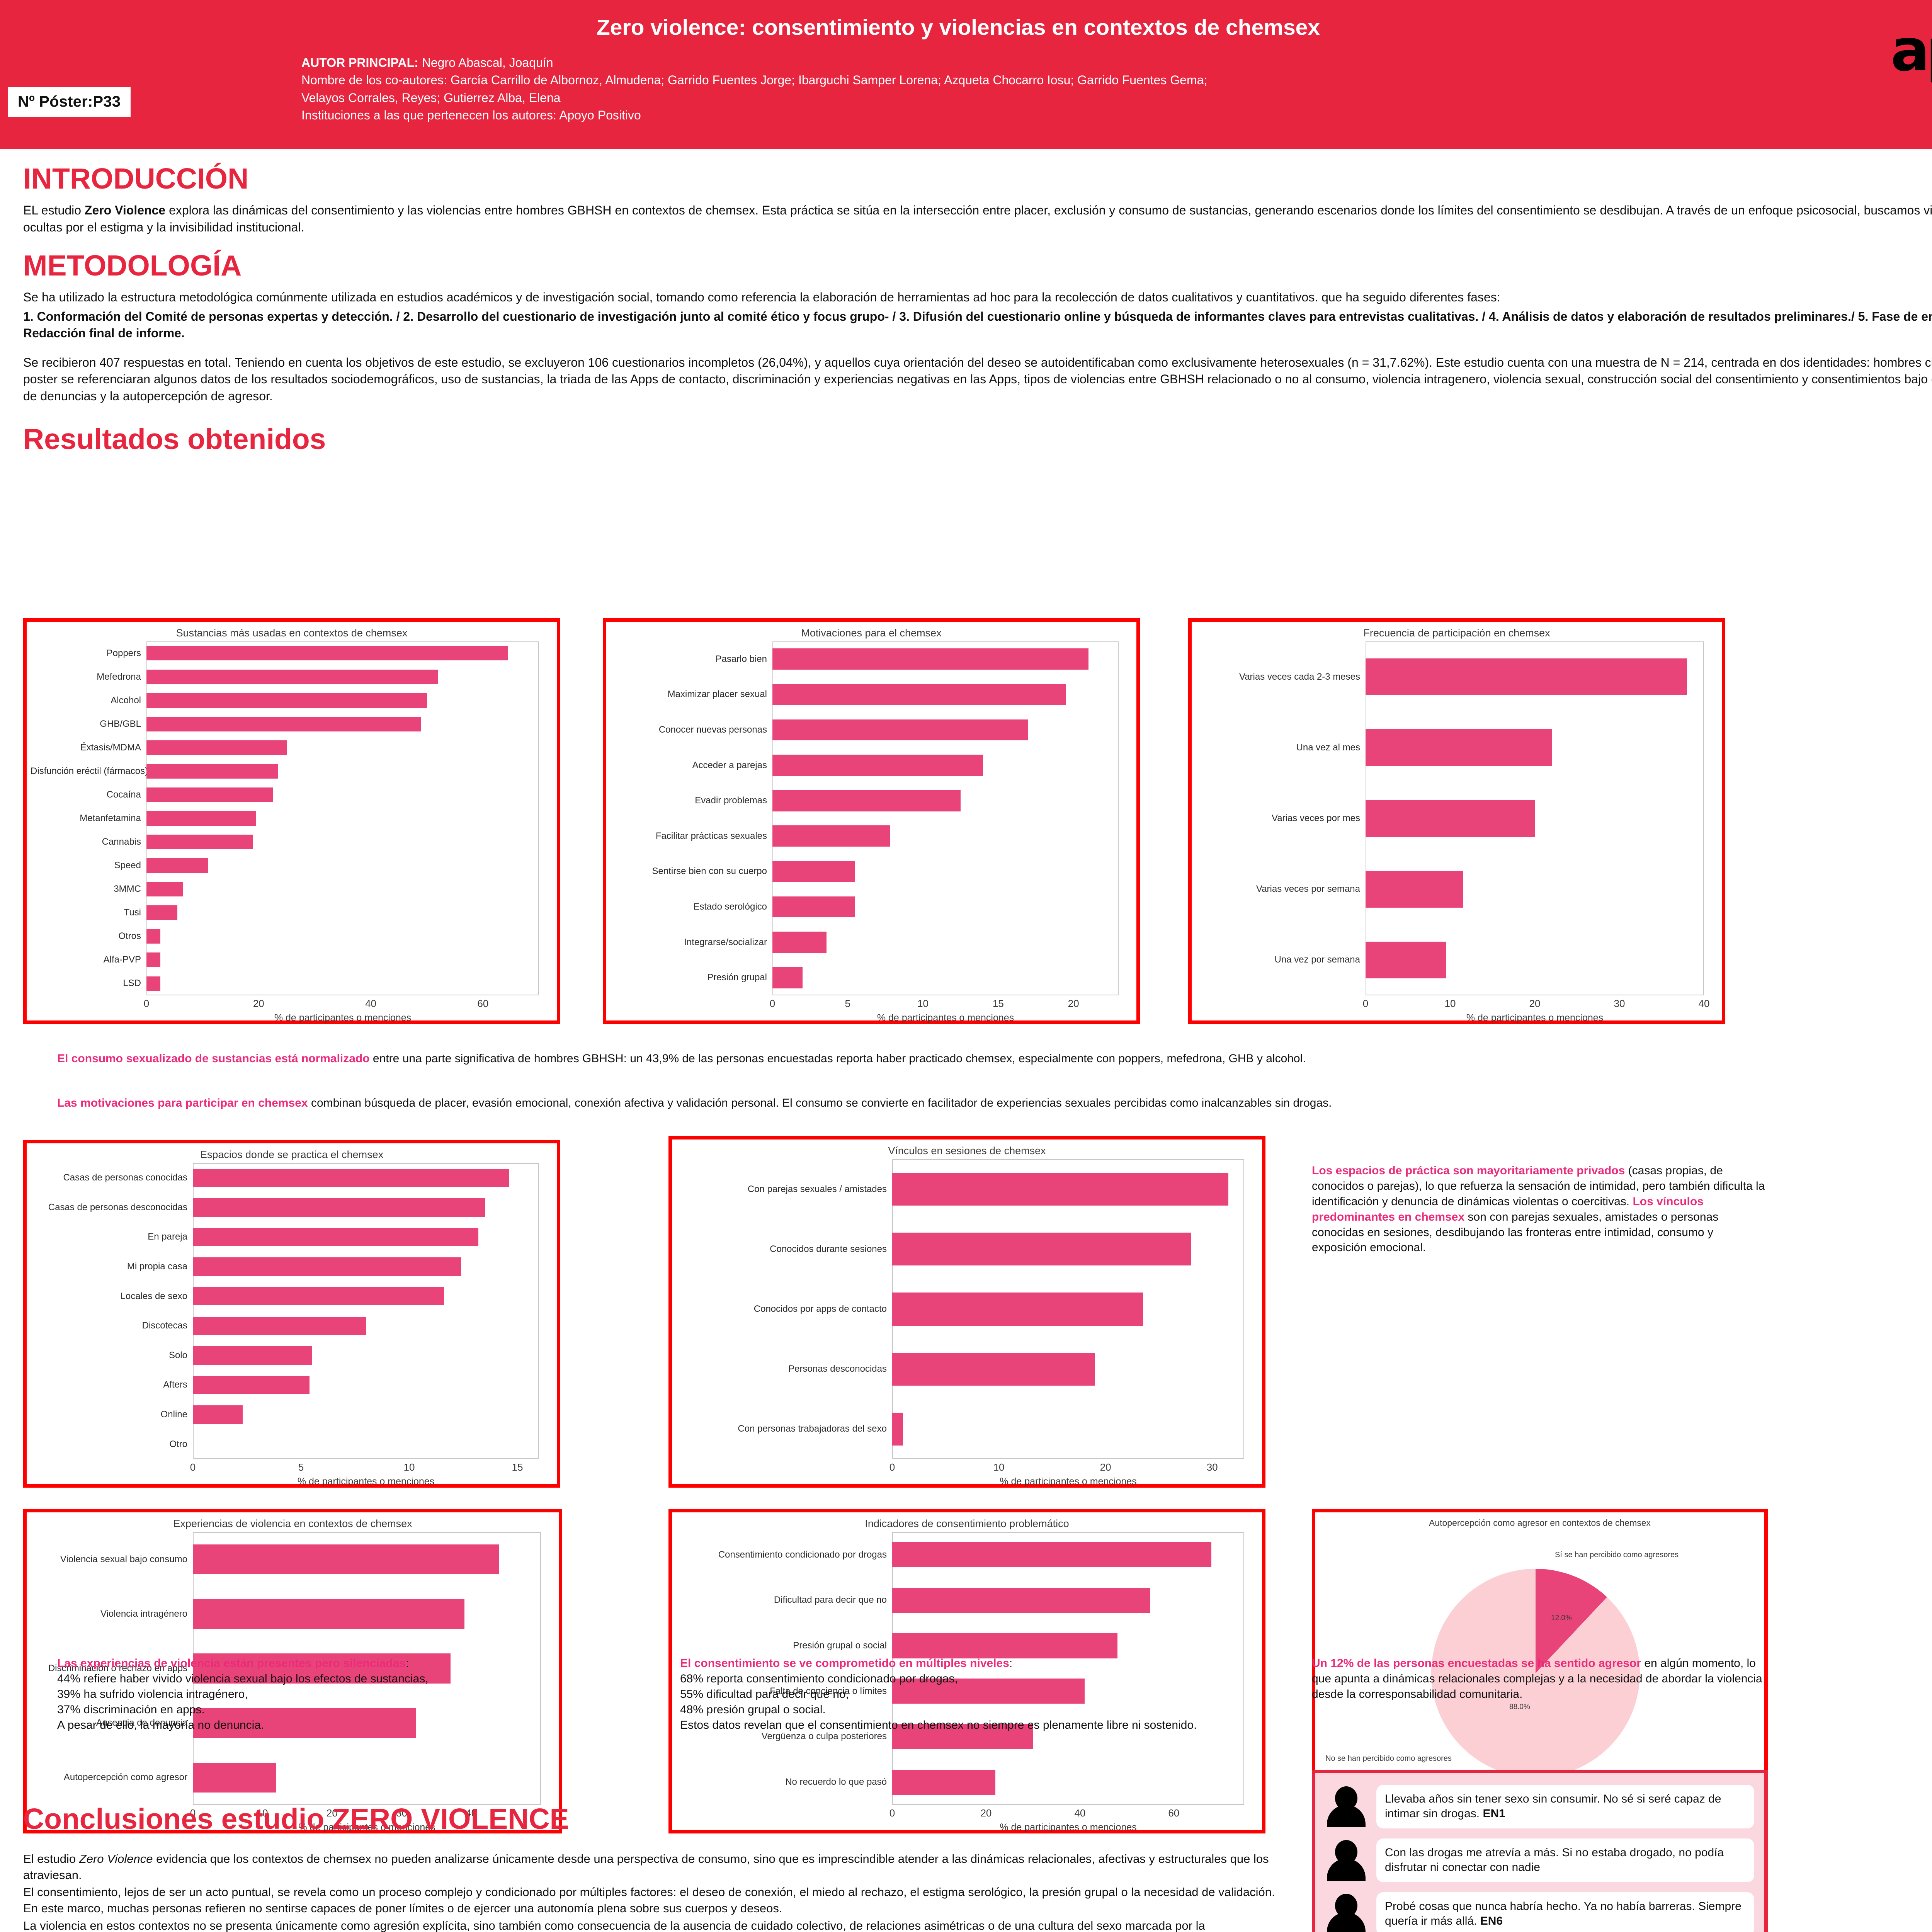 This screenshot has width=1932, height=1932. I want to click on chart-bar-row: Falta de conciencia o límites, so click(960, 1691).